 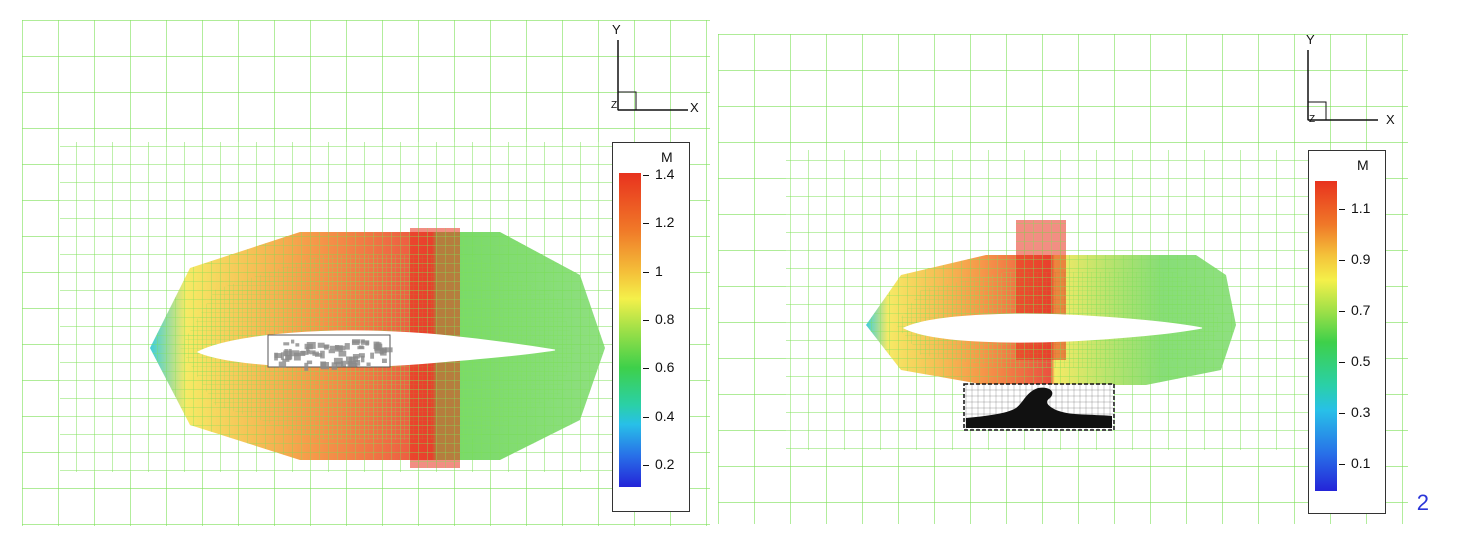 What do you see at coordinates (1360, 259) in the screenshot?
I see `right-legend-tick-label: 0.9` at bounding box center [1360, 259].